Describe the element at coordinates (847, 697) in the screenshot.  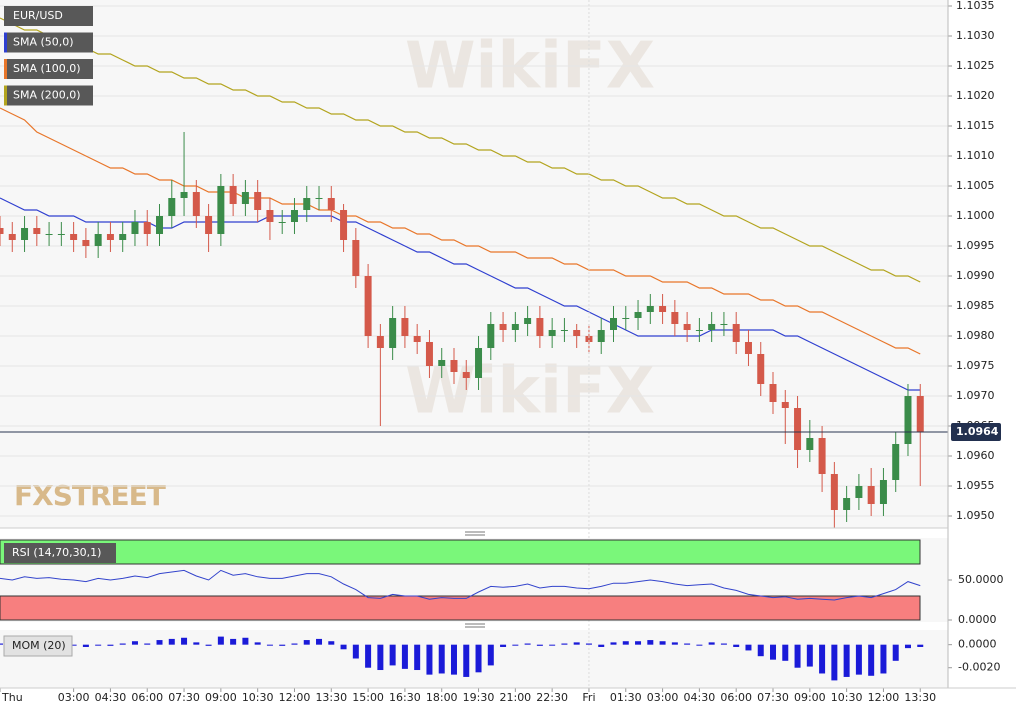
I see `x-tick-label: 10:30` at that location.